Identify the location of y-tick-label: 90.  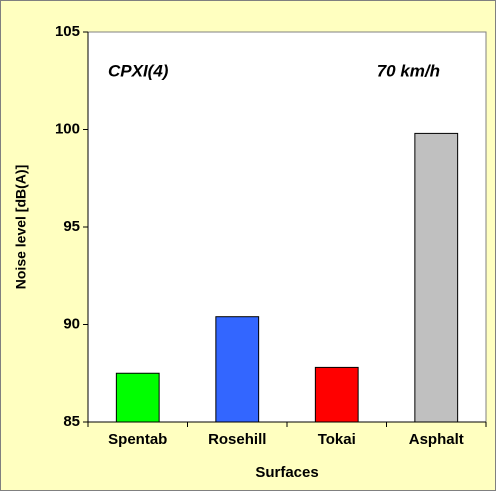
(71, 323).